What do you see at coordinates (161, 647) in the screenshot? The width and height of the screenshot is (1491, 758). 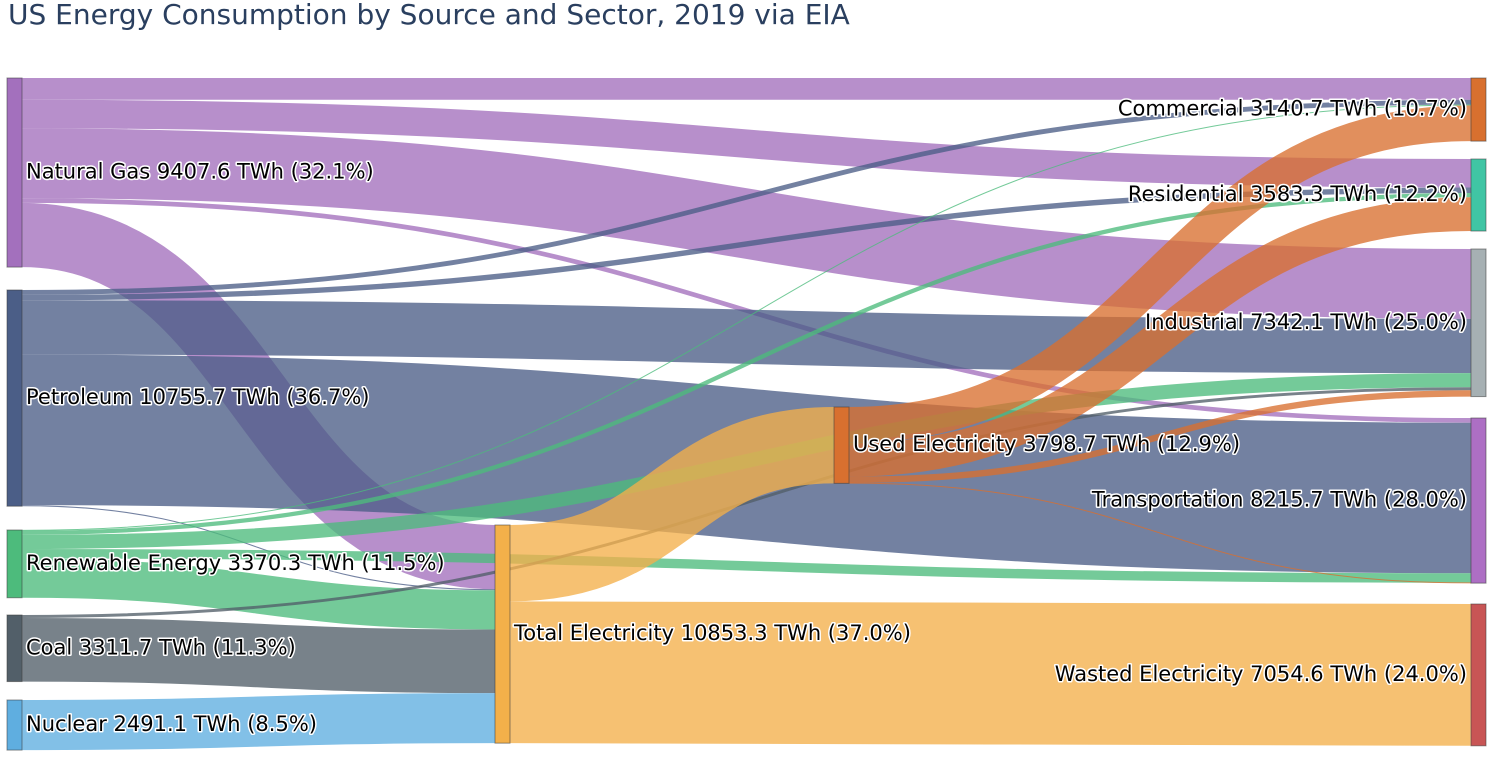 I see `label-coal: Coal 3311.7 TWh (11.3%)` at bounding box center [161, 647].